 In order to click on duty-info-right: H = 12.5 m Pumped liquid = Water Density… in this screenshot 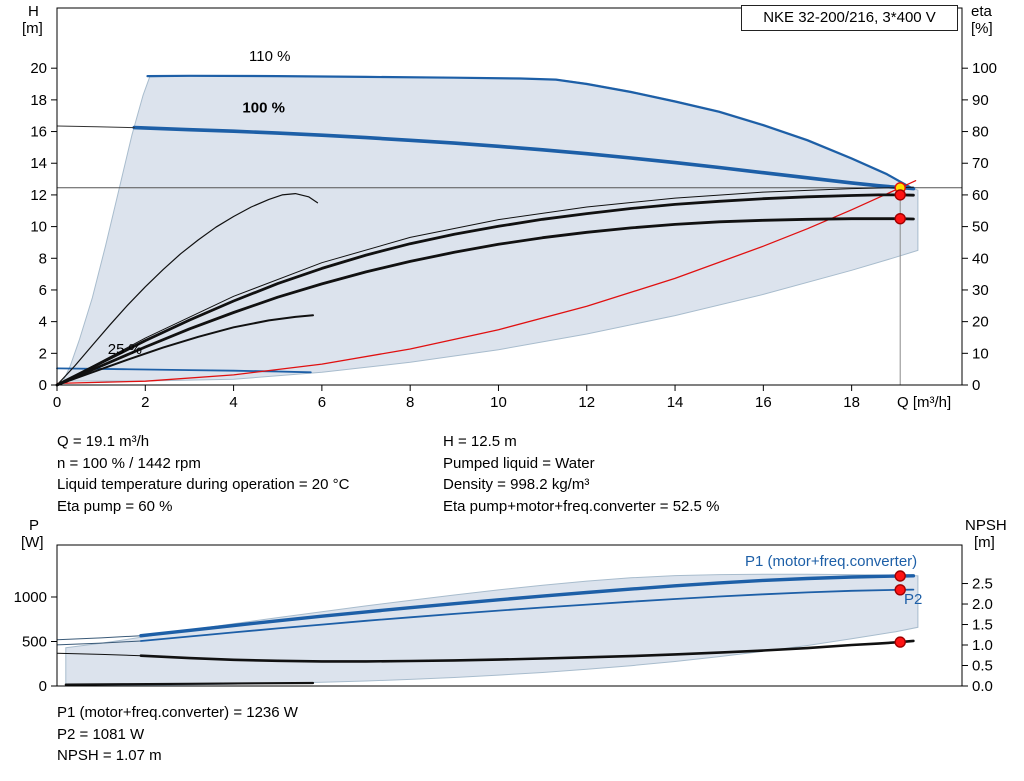, I will do `click(581, 474)`.